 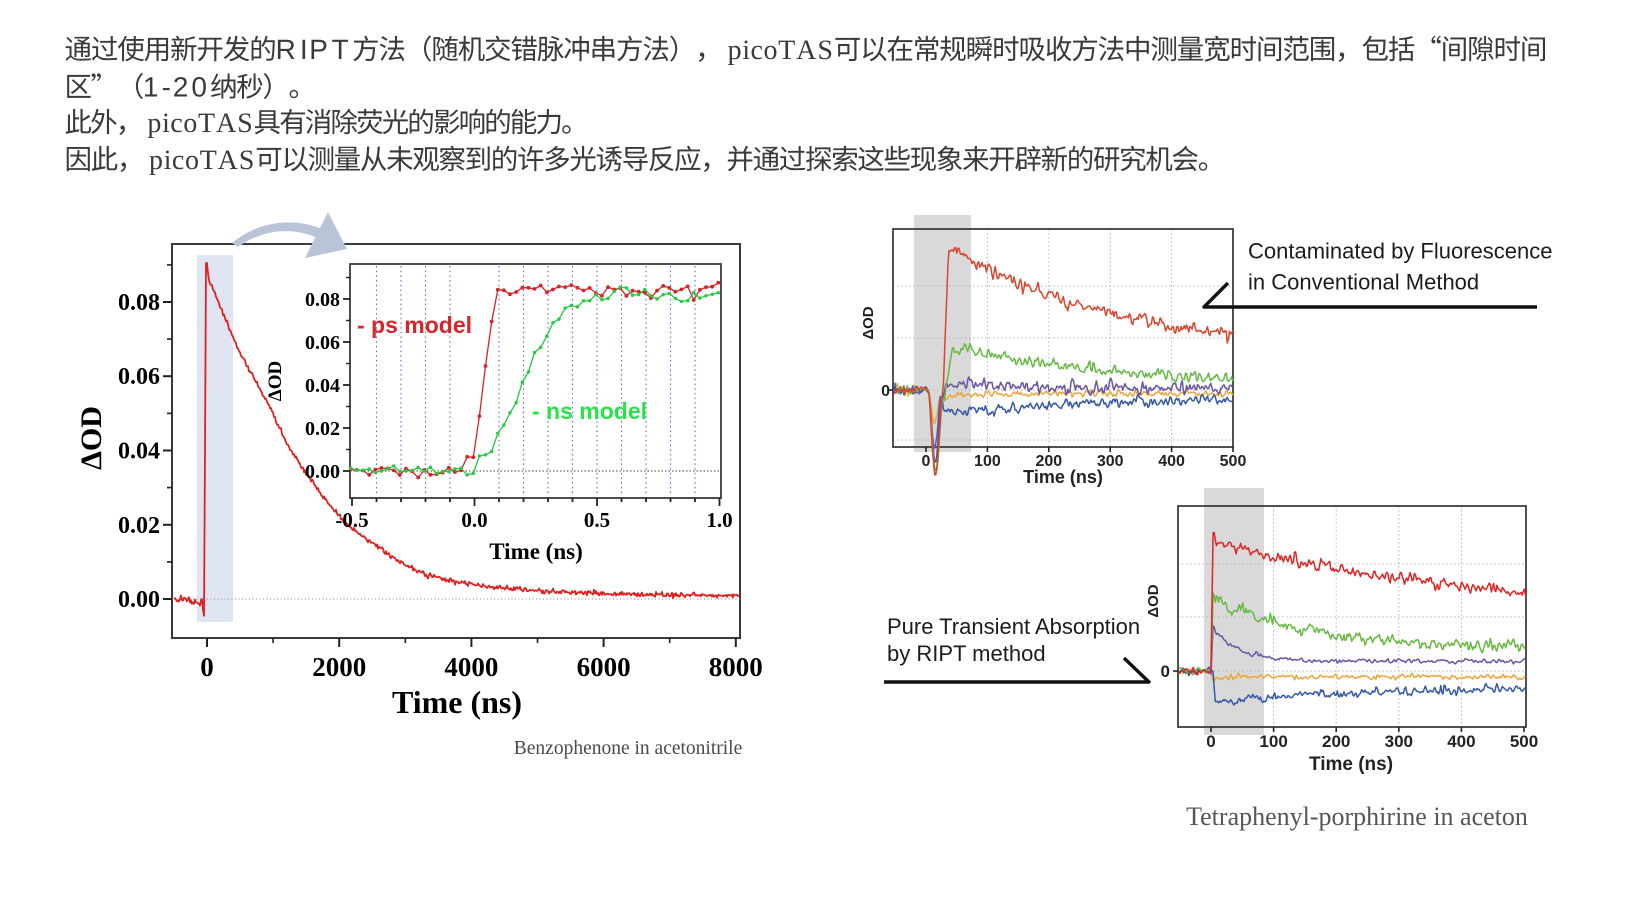 I want to click on svg-text: in Conventional Method, so click(x=1363, y=282).